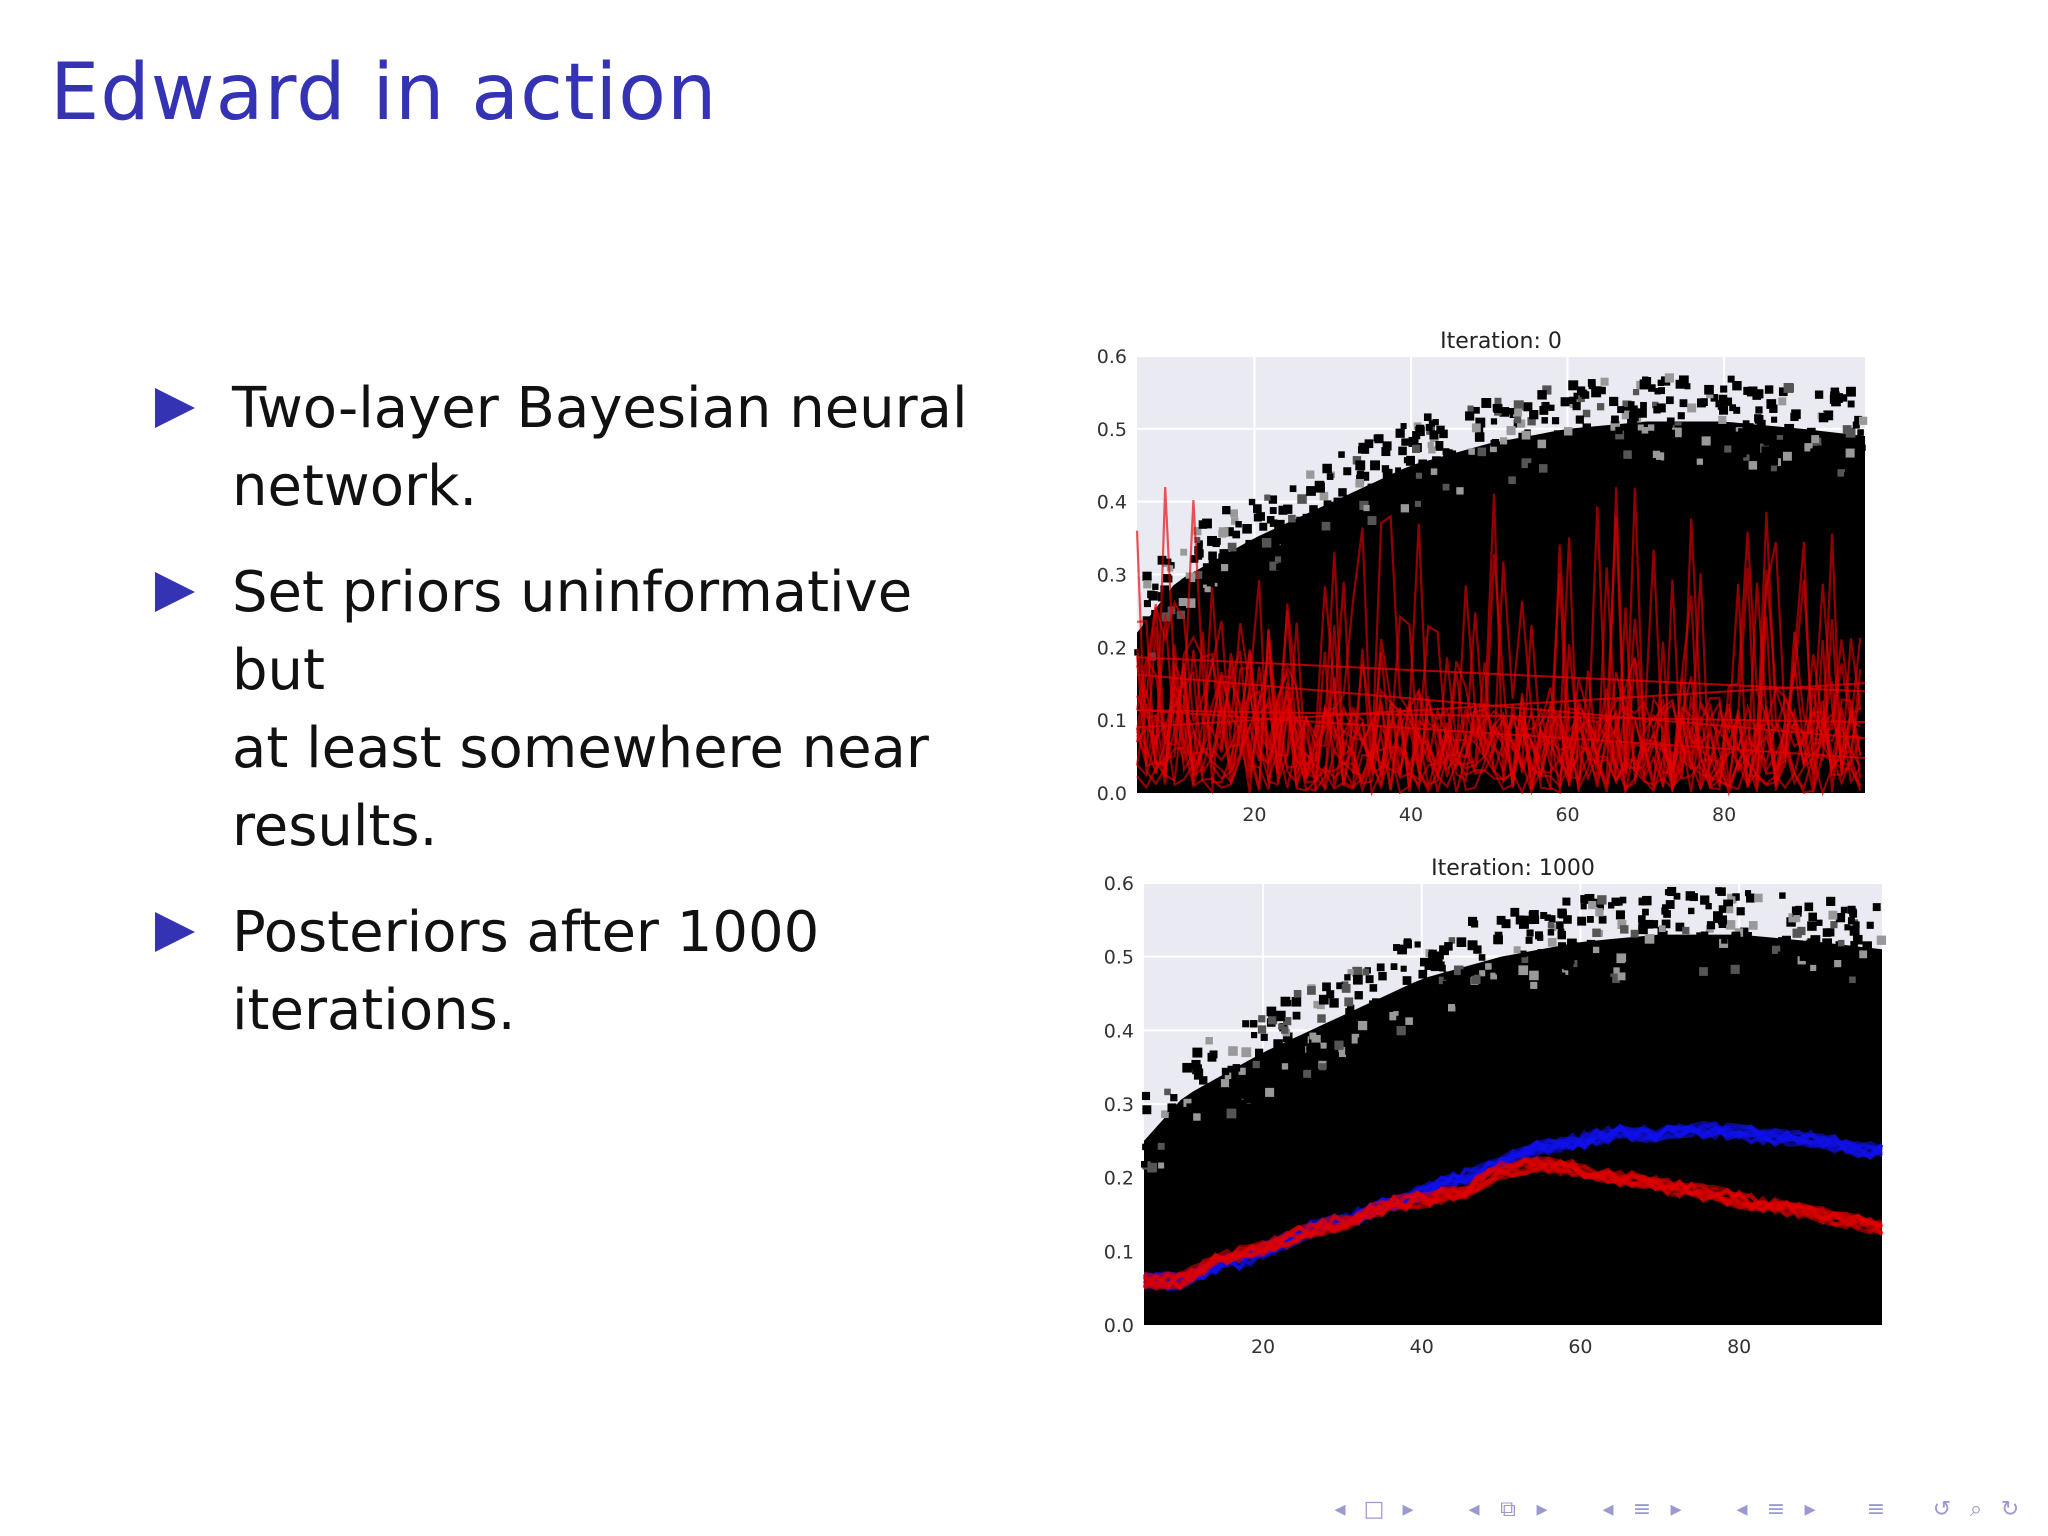 The image size is (2048, 1536). I want to click on nav-control-icon: ↻, so click(2010, 1509).